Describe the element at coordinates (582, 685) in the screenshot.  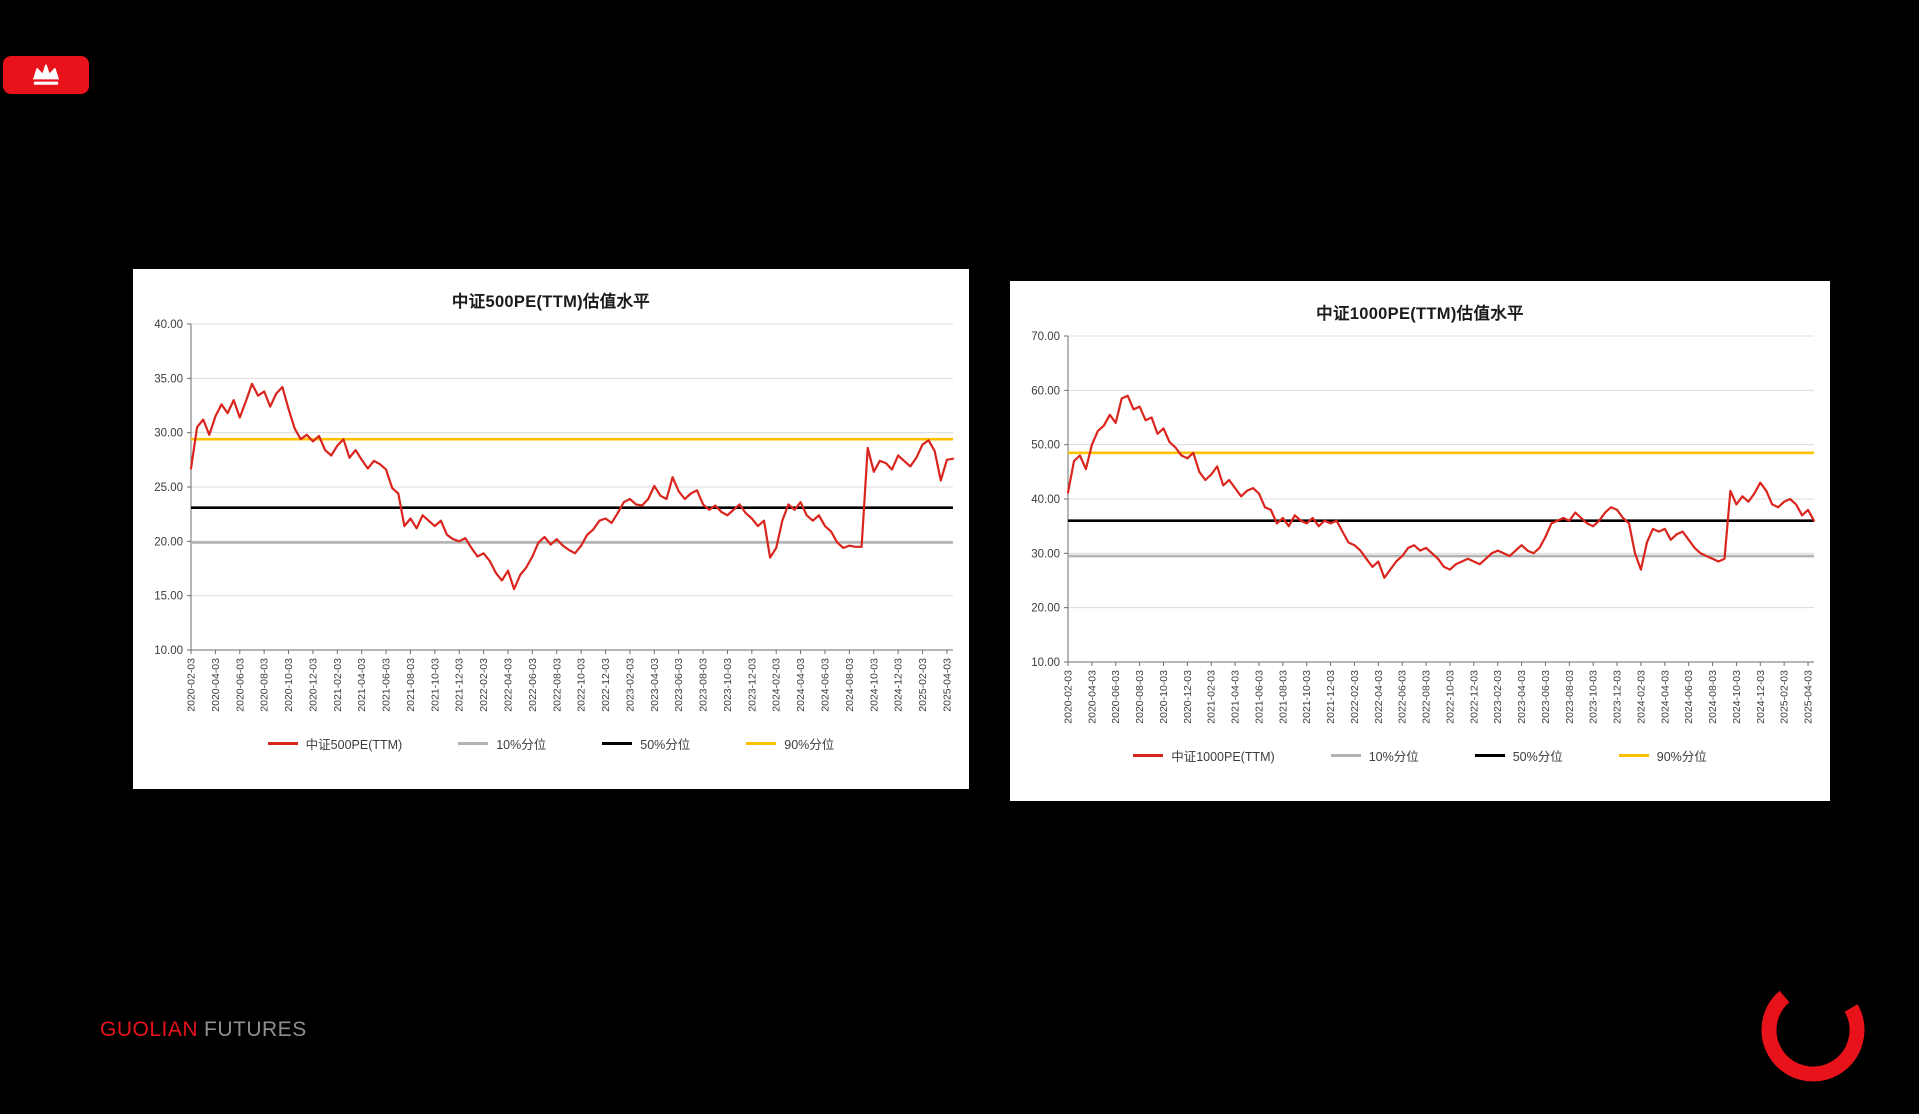
I see `svg-text: 2022-10-03` at that location.